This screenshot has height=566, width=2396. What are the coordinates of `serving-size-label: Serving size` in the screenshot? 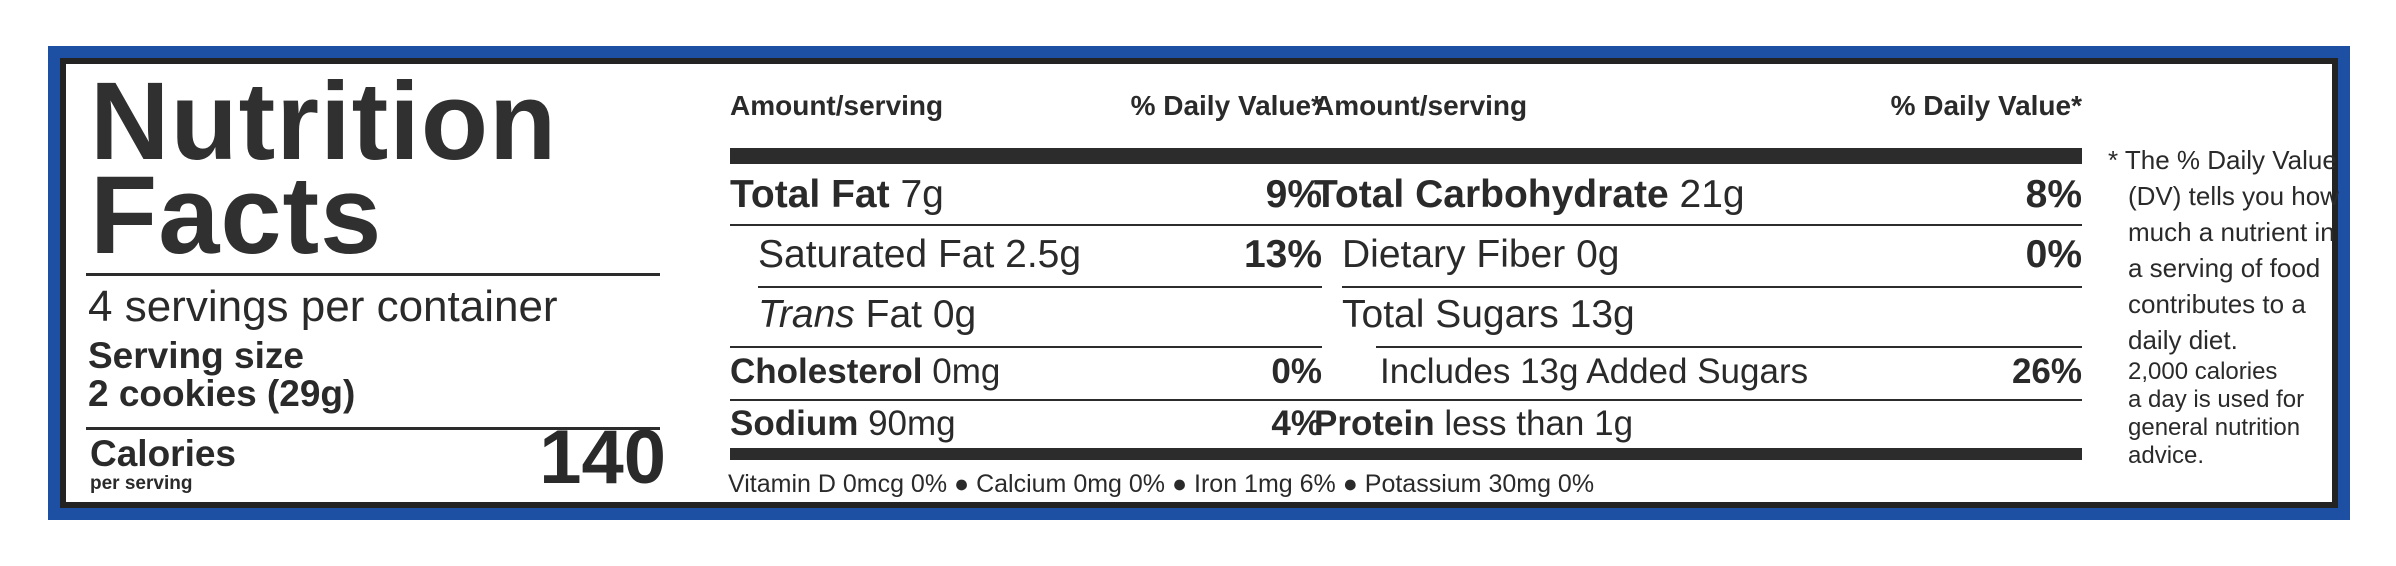 It's located at (196, 355).